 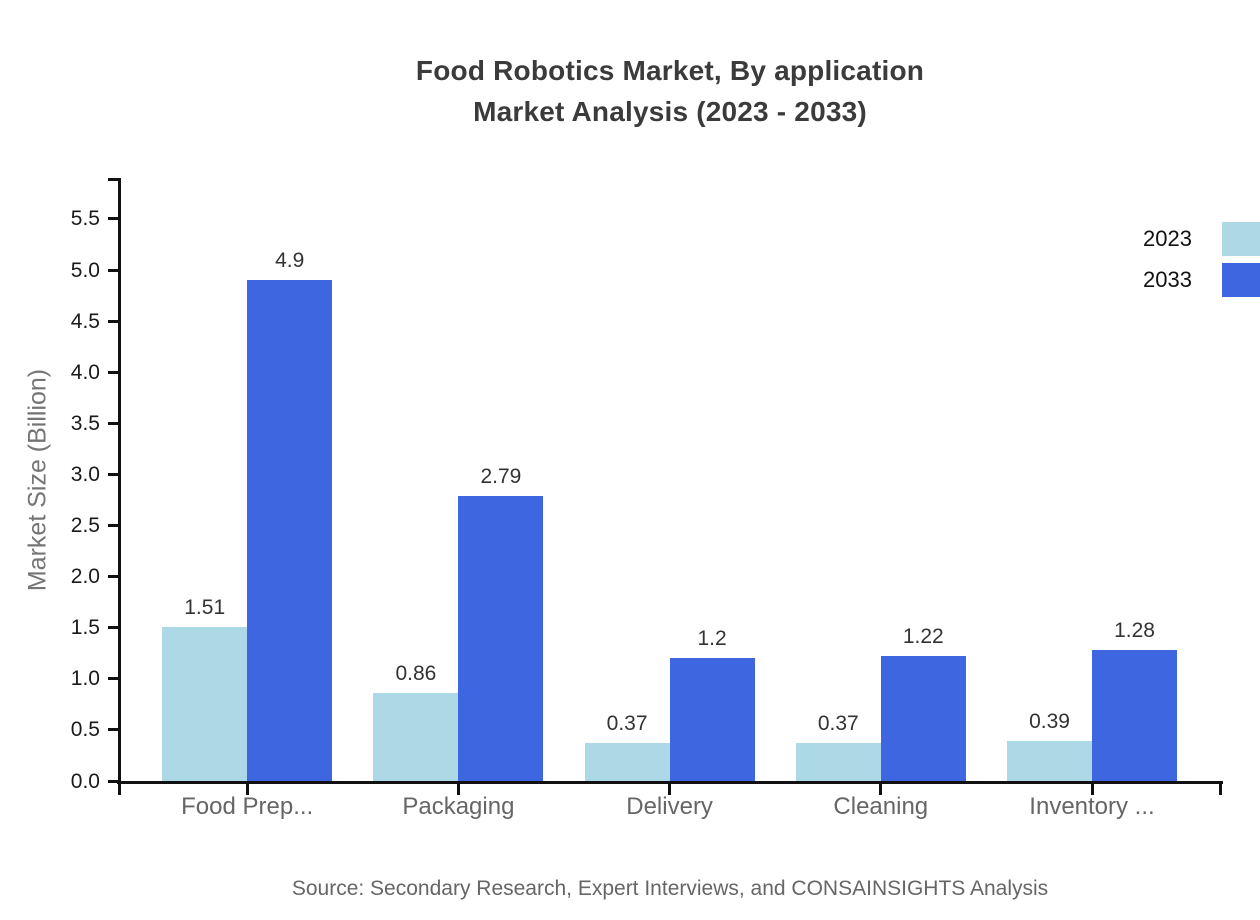 What do you see at coordinates (85, 525) in the screenshot?
I see `y-tick-label: 2.5` at bounding box center [85, 525].